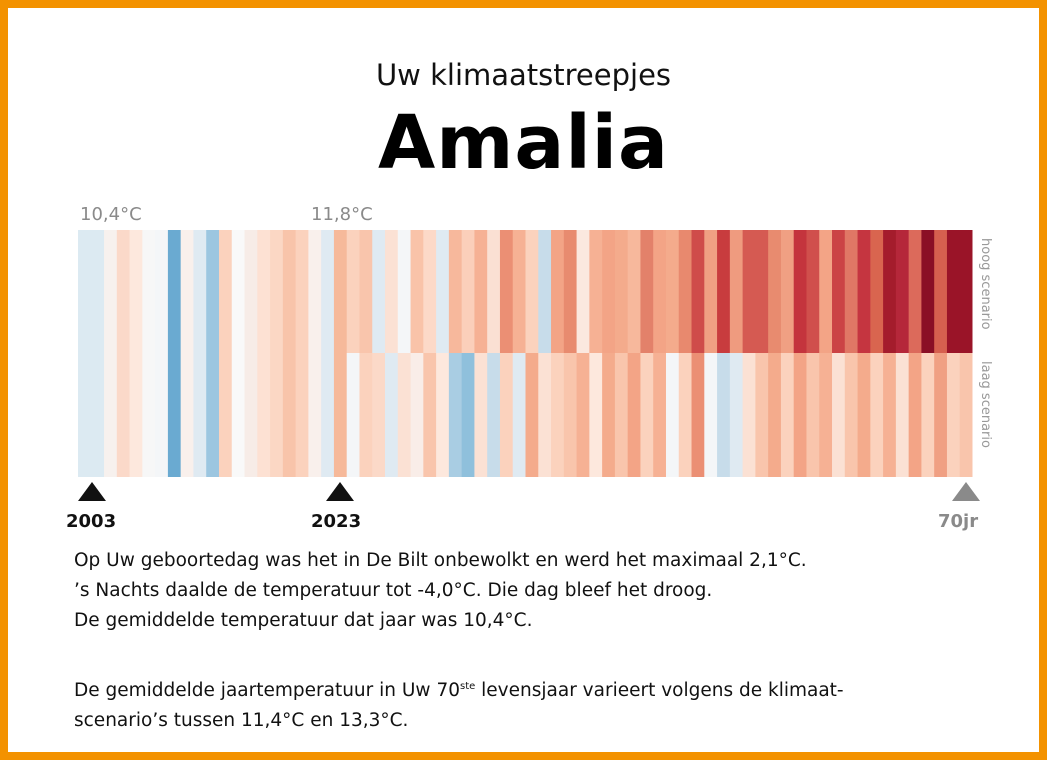 The width and height of the screenshot is (1047, 760). I want to click on now-marker, so click(340, 491).